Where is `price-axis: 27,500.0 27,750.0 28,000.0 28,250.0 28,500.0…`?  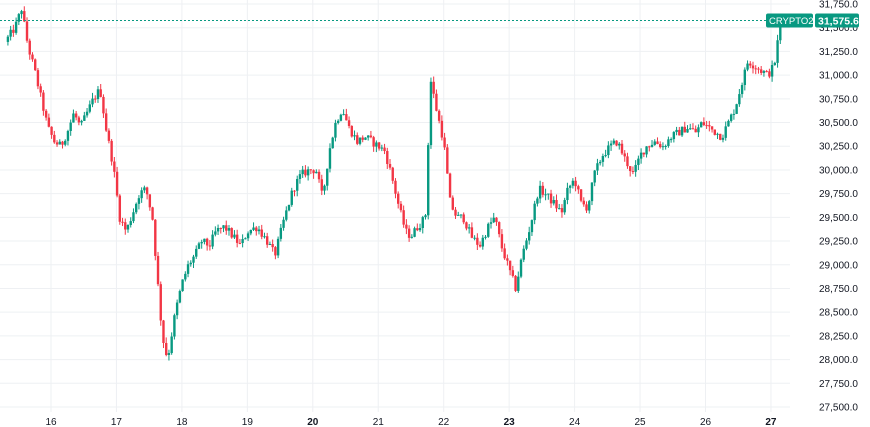 price-axis: 27,500.0 27,750.0 28,000.0 28,250.0 28,500.0… is located at coordinates (838, 207).